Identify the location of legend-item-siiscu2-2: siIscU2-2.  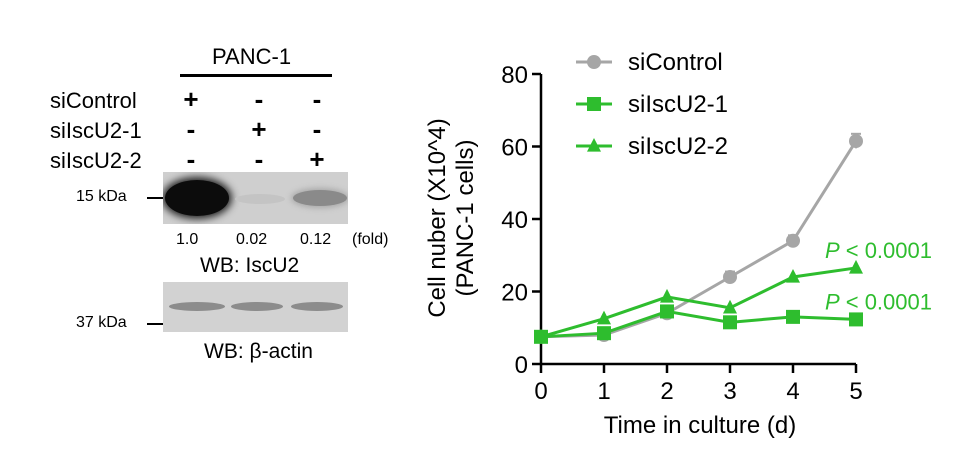
(652, 146).